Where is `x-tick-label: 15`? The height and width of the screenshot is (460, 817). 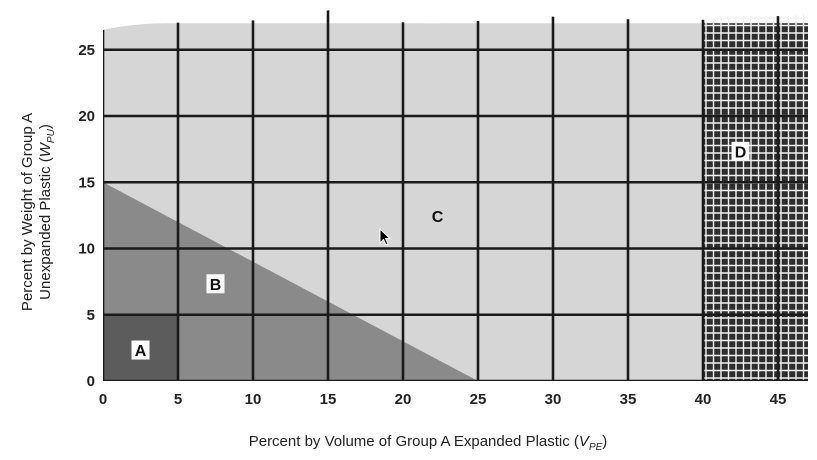
x-tick-label: 15 is located at coordinates (328, 399).